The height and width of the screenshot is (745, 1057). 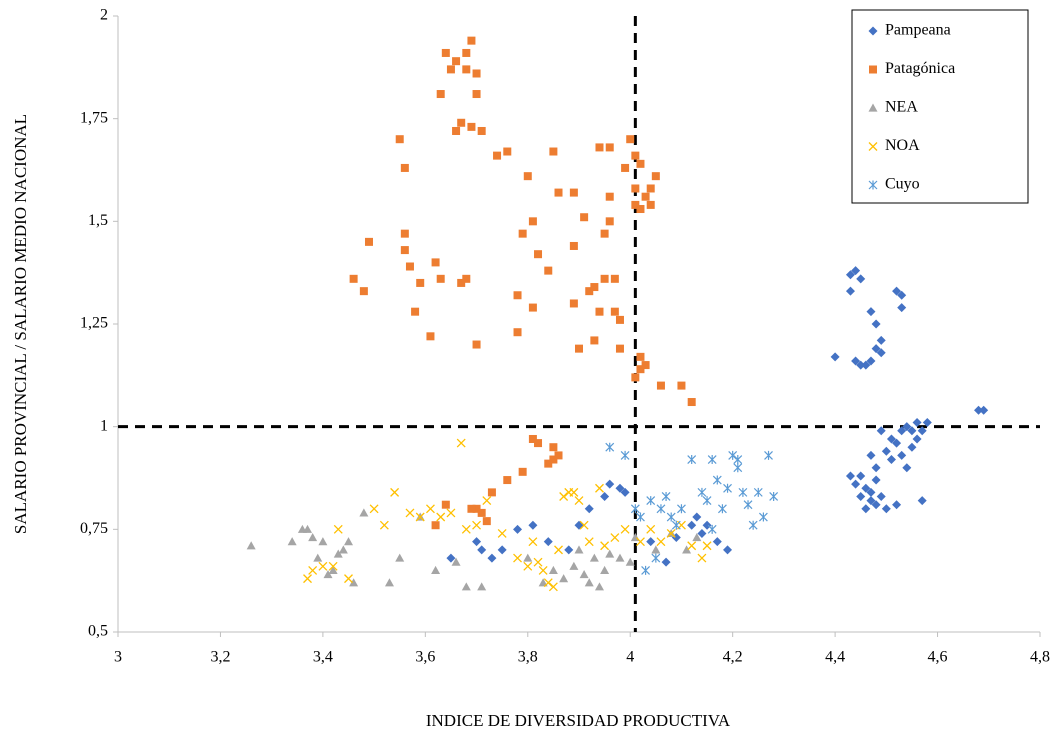 What do you see at coordinates (94, 117) in the screenshot?
I see `y-tick-label: 1,75` at bounding box center [94, 117].